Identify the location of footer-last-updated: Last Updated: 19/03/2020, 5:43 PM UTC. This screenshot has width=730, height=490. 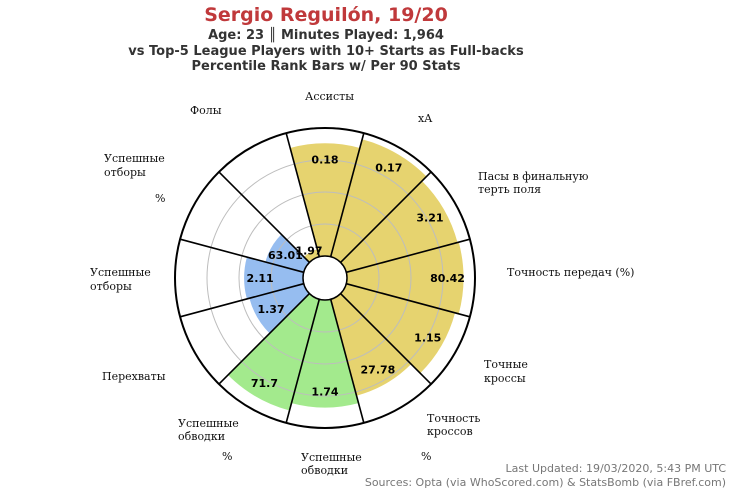
(615, 468).